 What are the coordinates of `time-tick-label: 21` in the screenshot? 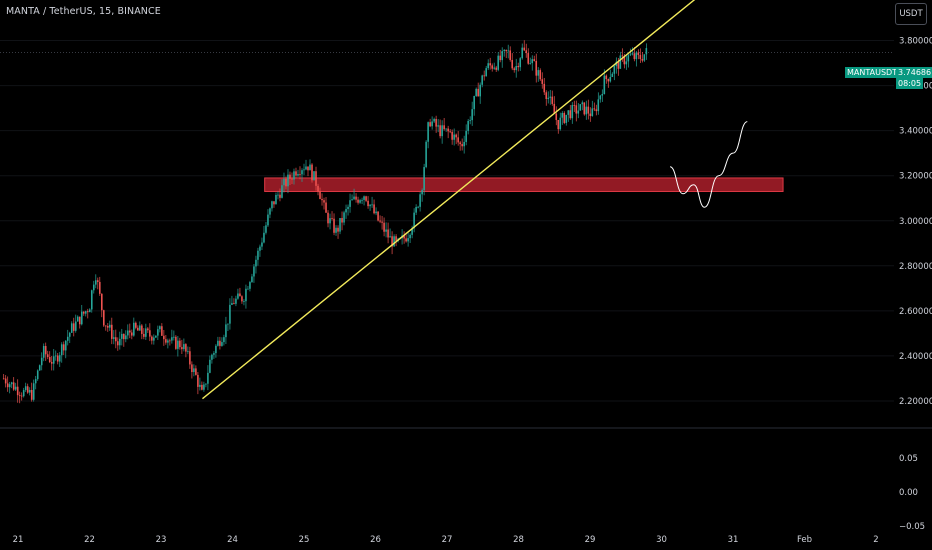 It's located at (18, 540).